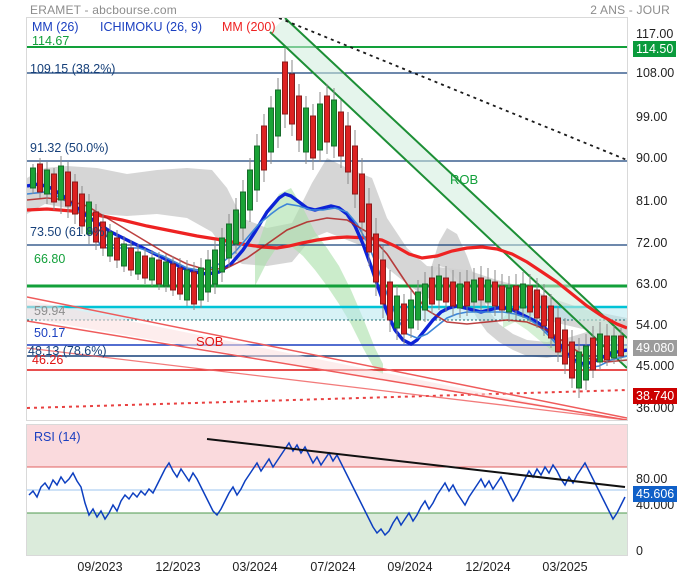  What do you see at coordinates (655, 348) in the screenshot?
I see `price-badge-49.080: 49.080` at bounding box center [655, 348].